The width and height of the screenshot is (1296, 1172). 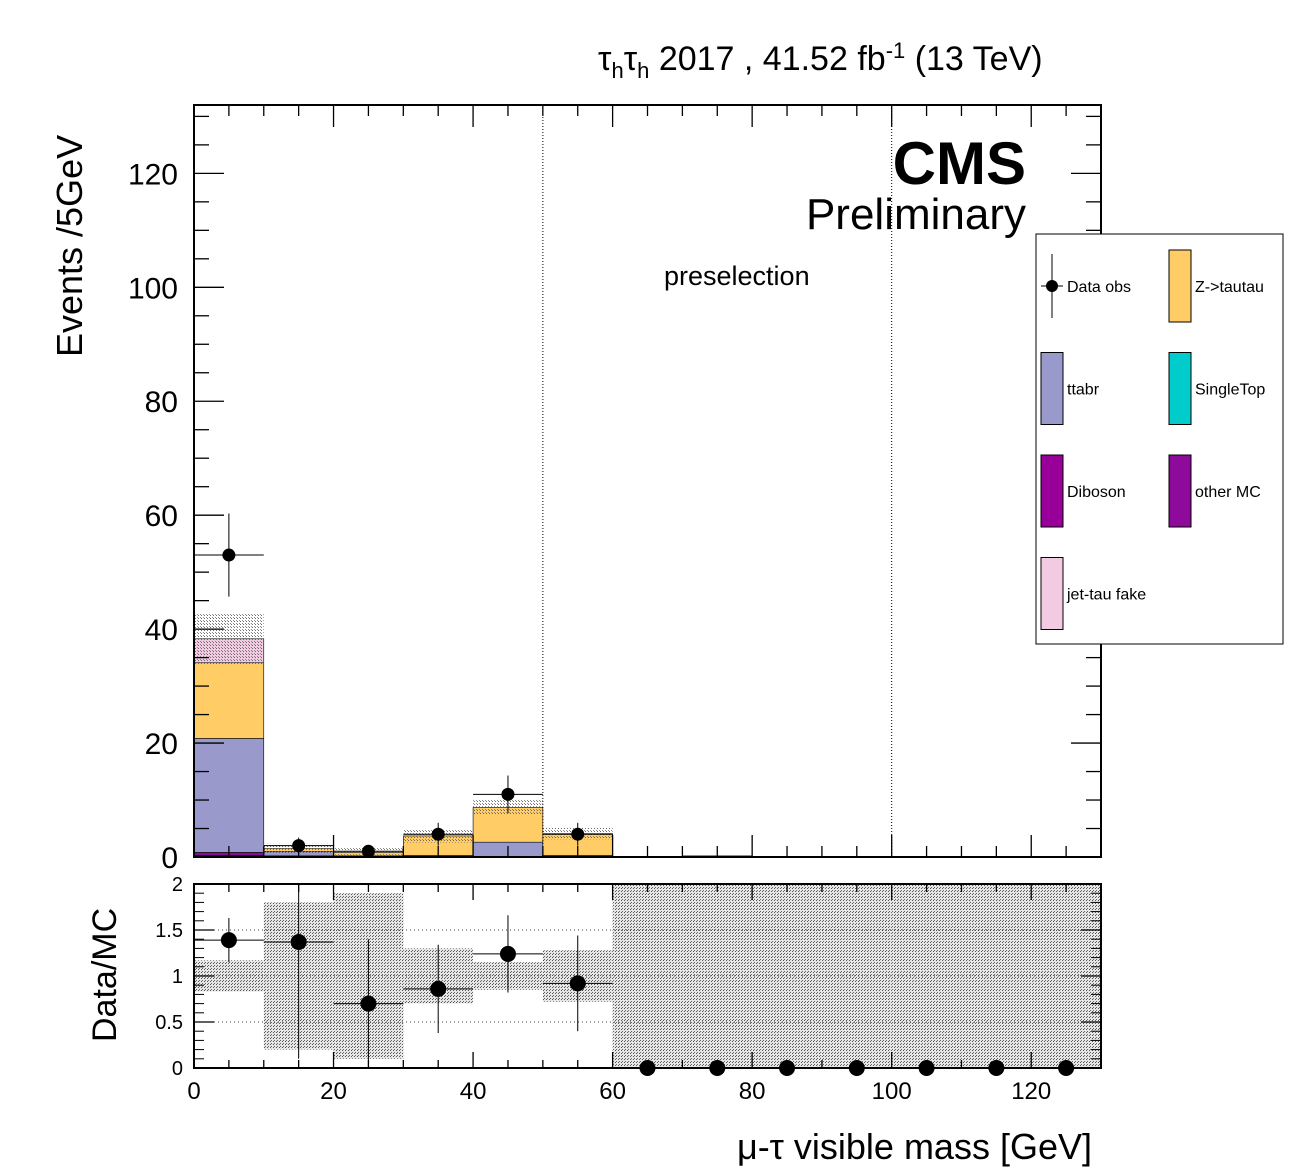 What do you see at coordinates (612, 1091) in the screenshot?
I see `x-tick-label: 60` at bounding box center [612, 1091].